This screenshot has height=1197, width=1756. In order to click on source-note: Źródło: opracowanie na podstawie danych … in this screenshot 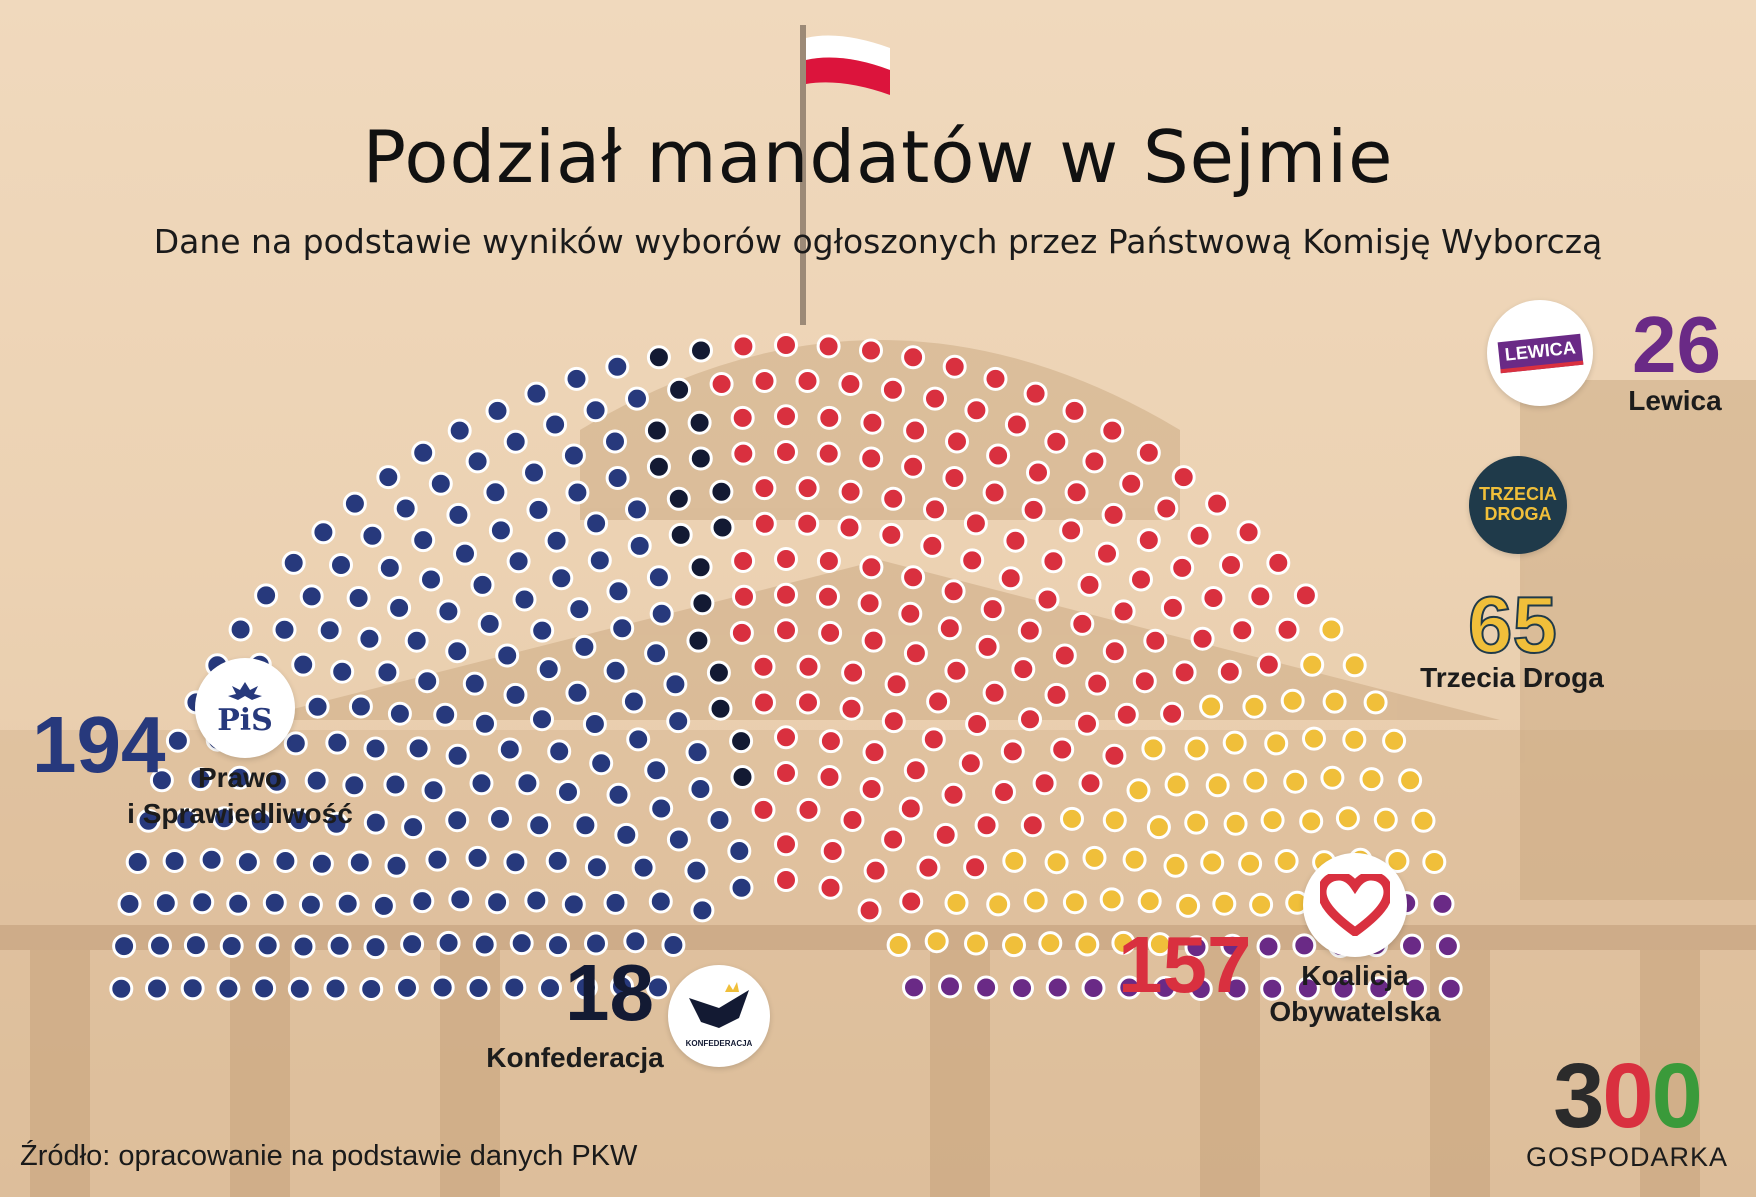, I will do `click(329, 1156)`.